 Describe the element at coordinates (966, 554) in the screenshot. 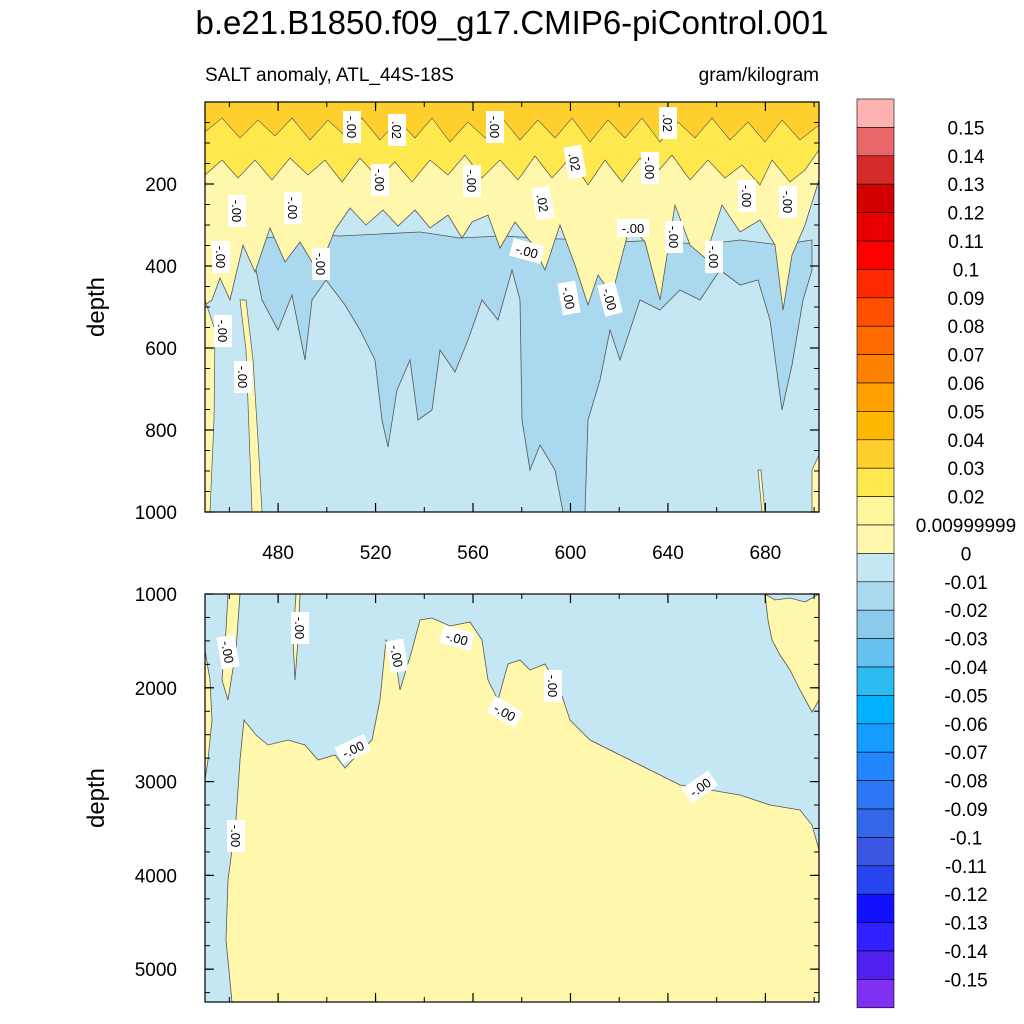

I see `colorbar-label: 0` at that location.